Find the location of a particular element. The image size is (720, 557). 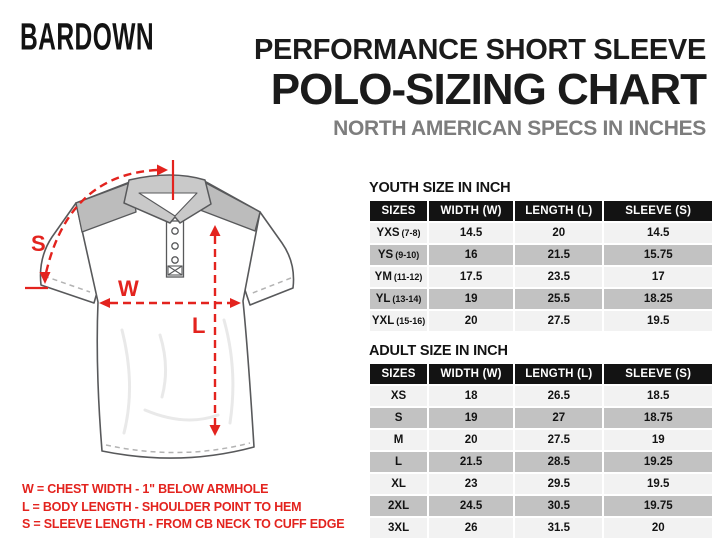

age-range: (11-12) is located at coordinates (408, 277).